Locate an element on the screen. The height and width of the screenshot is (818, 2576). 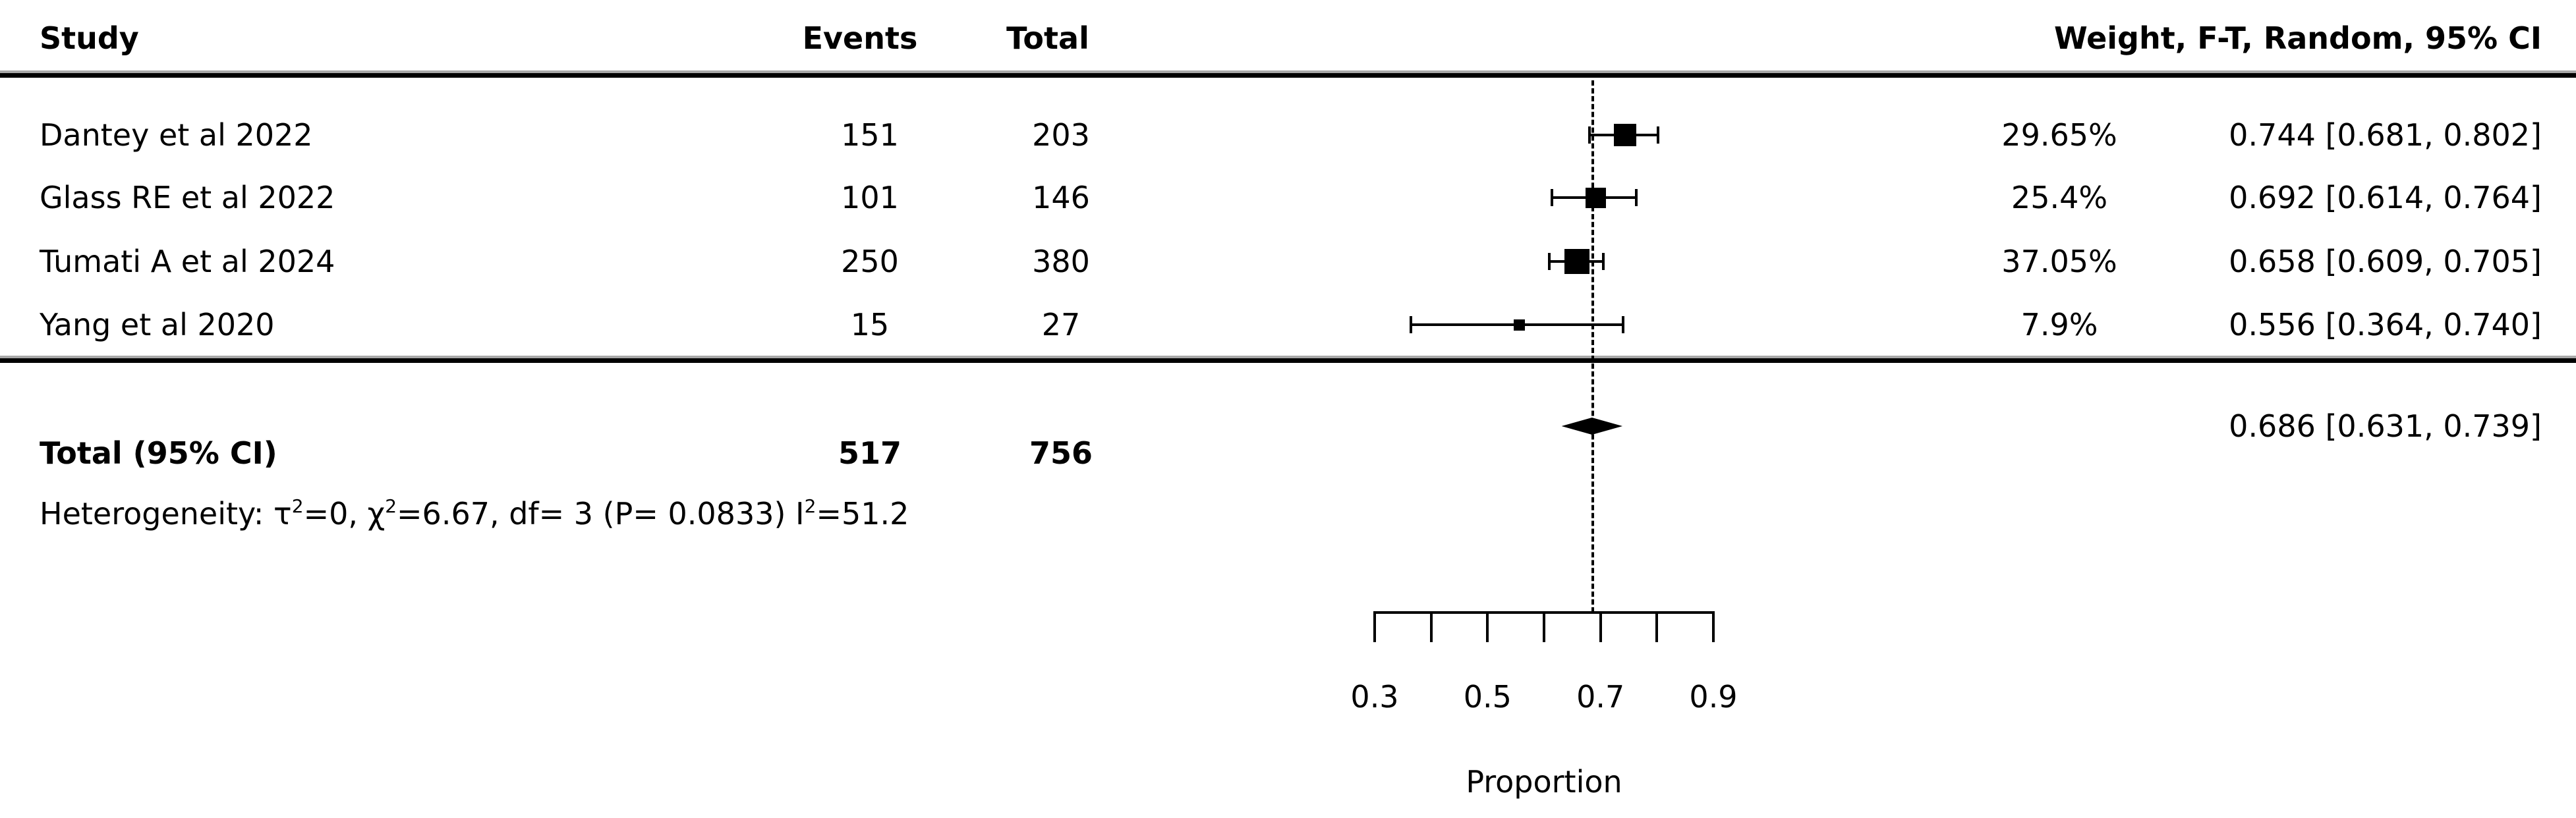
study-events: 151 is located at coordinates (870, 135).